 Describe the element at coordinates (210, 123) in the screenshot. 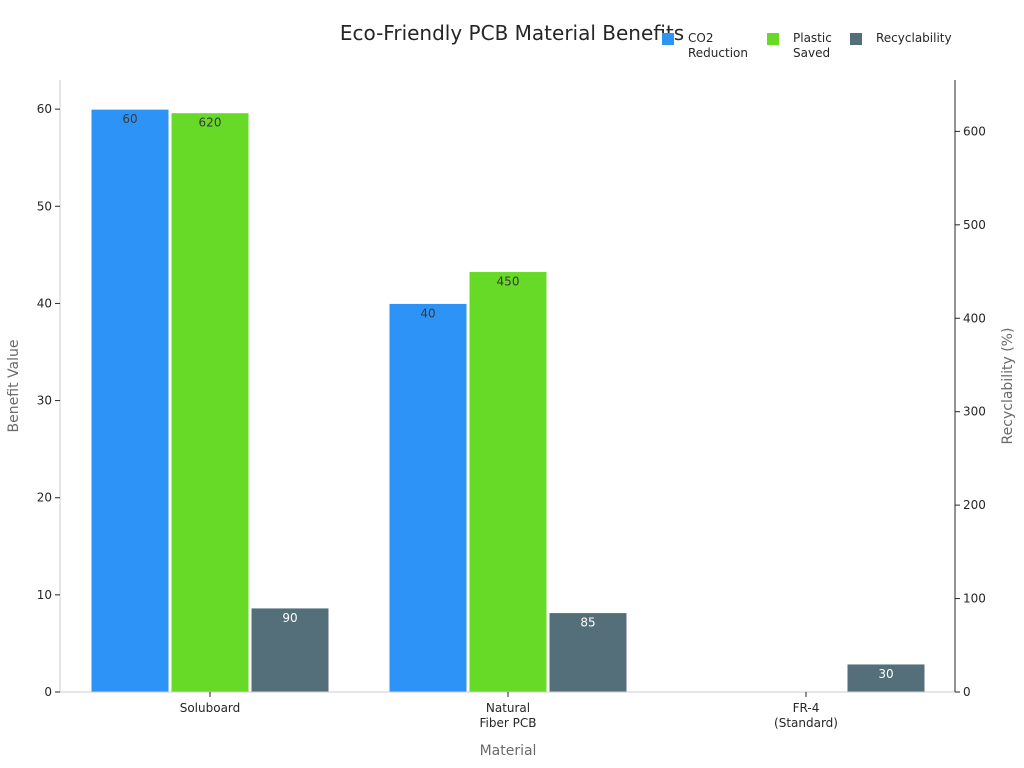

I see `data-label: 620` at that location.